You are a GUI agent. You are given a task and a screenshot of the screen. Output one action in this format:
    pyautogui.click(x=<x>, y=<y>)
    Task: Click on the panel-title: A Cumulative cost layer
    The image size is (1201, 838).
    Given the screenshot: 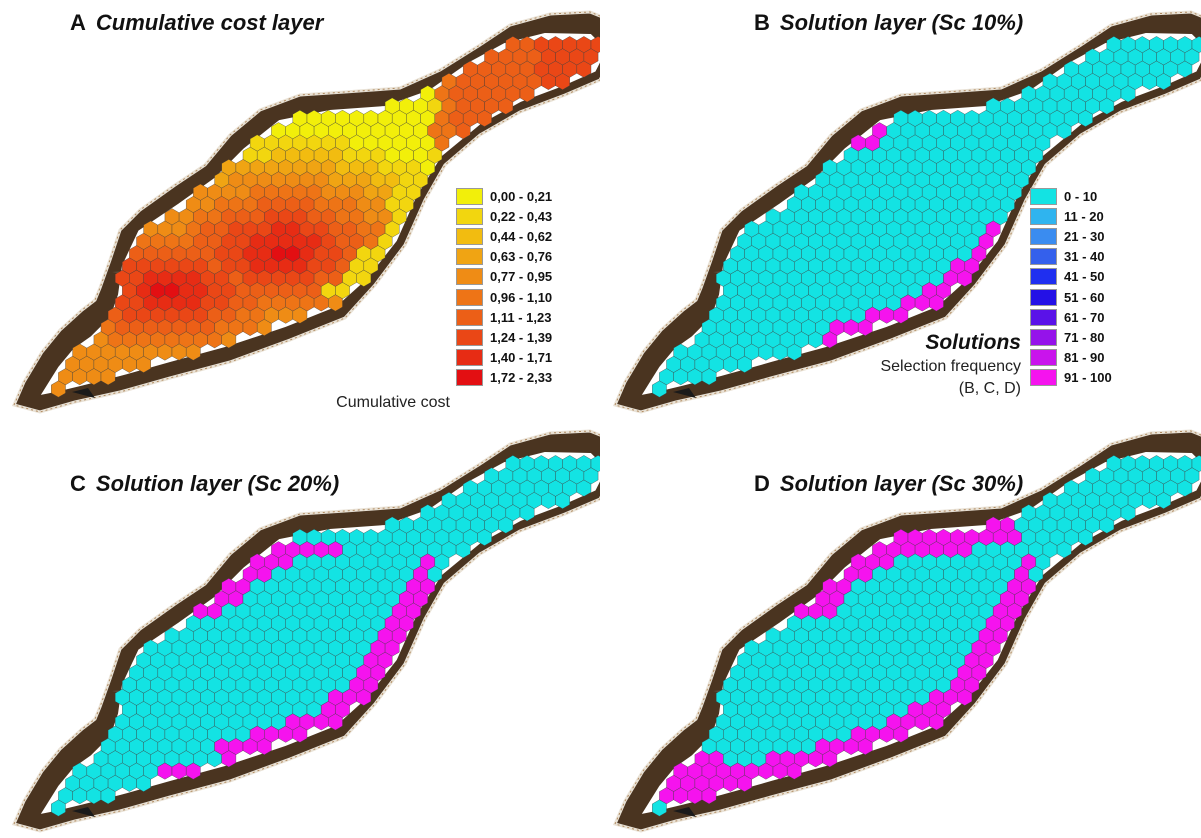 What is the action you would take?
    pyautogui.click(x=196, y=23)
    